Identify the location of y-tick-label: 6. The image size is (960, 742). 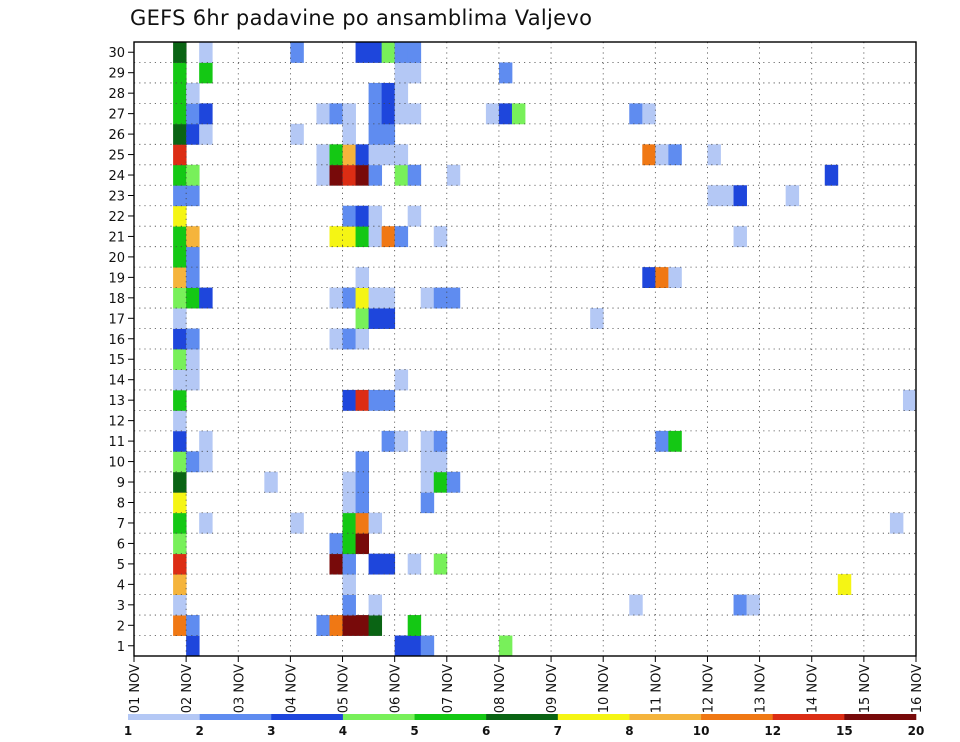
(121, 544).